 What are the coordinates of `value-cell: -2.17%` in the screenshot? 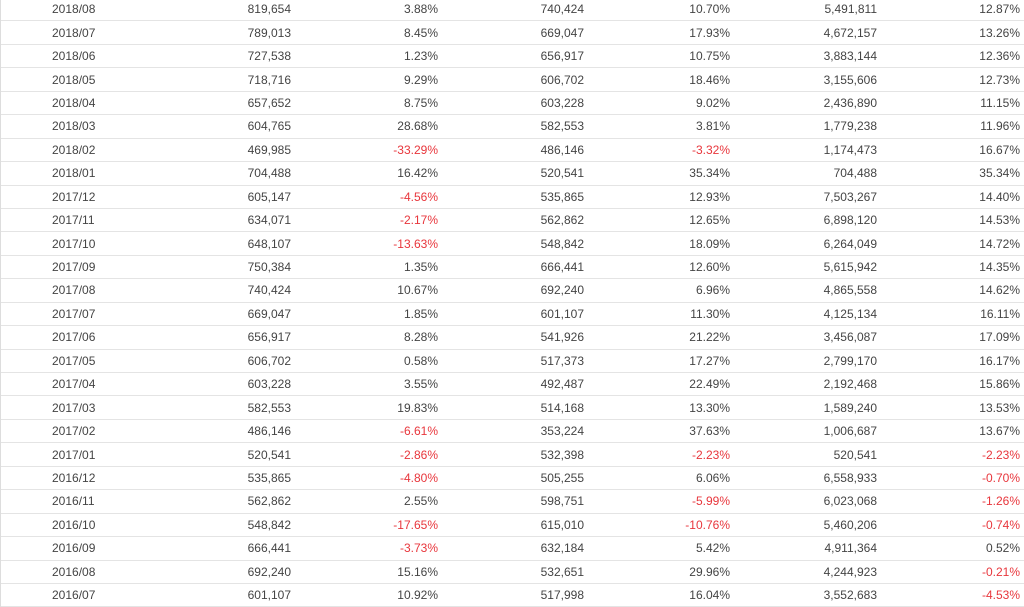 It's located at (418, 220).